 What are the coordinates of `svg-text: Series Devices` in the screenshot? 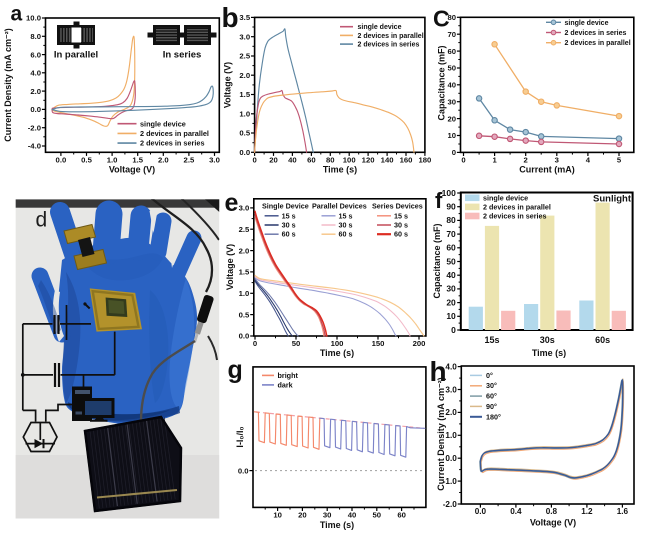 It's located at (397, 205).